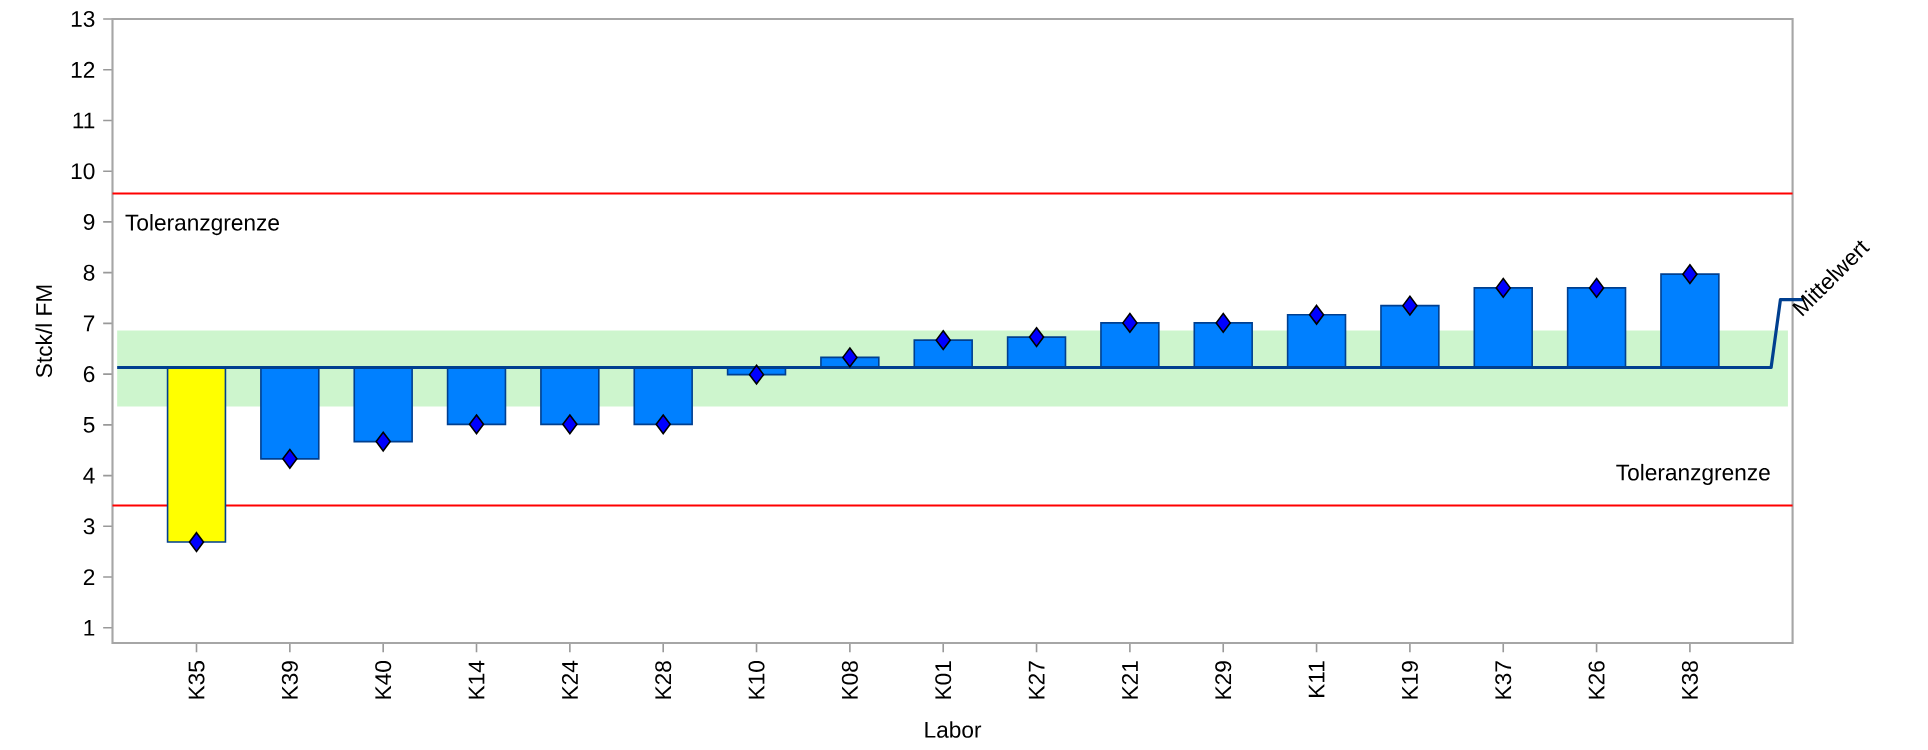  I want to click on y-tick-label: 7, so click(89, 323).